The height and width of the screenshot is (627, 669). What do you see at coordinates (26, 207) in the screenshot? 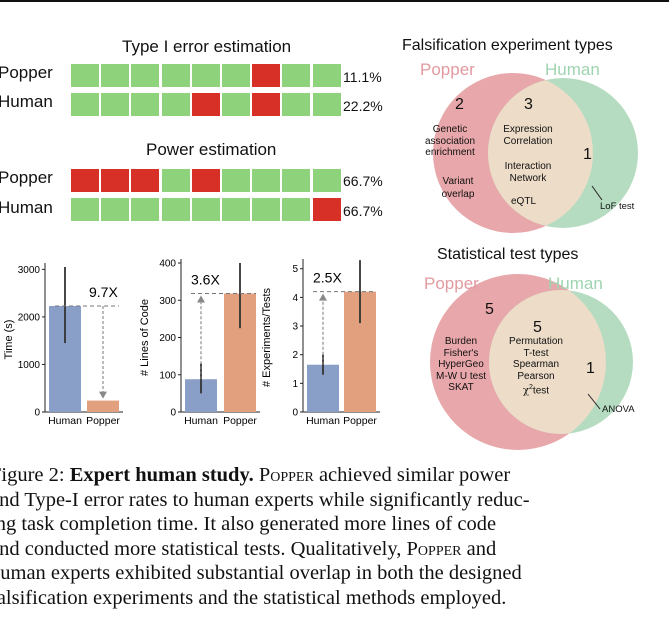
I see `power-human-label: Human` at bounding box center [26, 207].